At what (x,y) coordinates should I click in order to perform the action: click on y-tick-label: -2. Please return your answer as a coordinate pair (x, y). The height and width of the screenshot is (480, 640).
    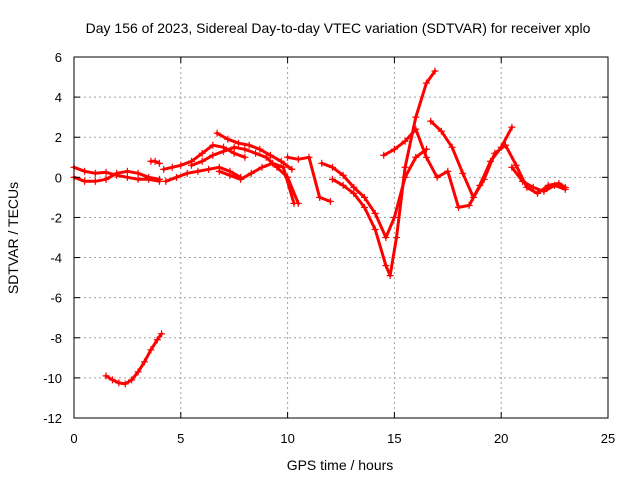
    Looking at the image, I should click on (56, 217).